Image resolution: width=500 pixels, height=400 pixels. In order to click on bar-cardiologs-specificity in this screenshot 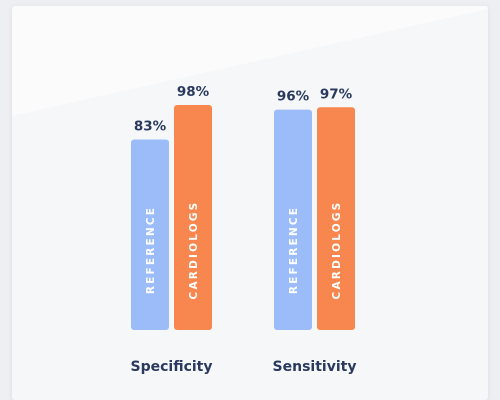, I will do `click(193, 217)`.